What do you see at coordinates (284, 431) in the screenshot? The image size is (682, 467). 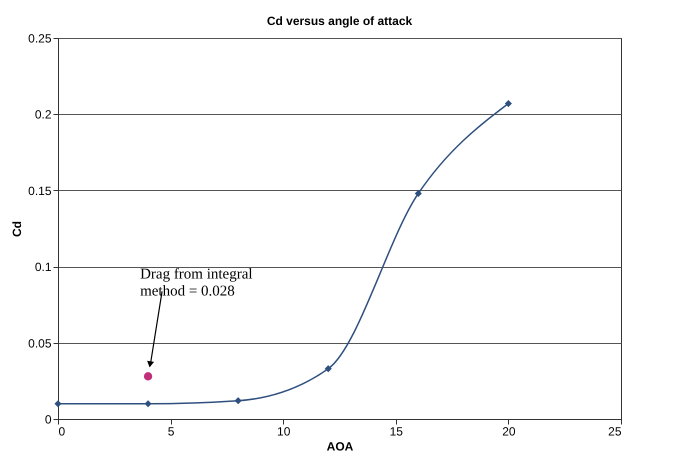 I see `x-tick-label: 10` at bounding box center [284, 431].